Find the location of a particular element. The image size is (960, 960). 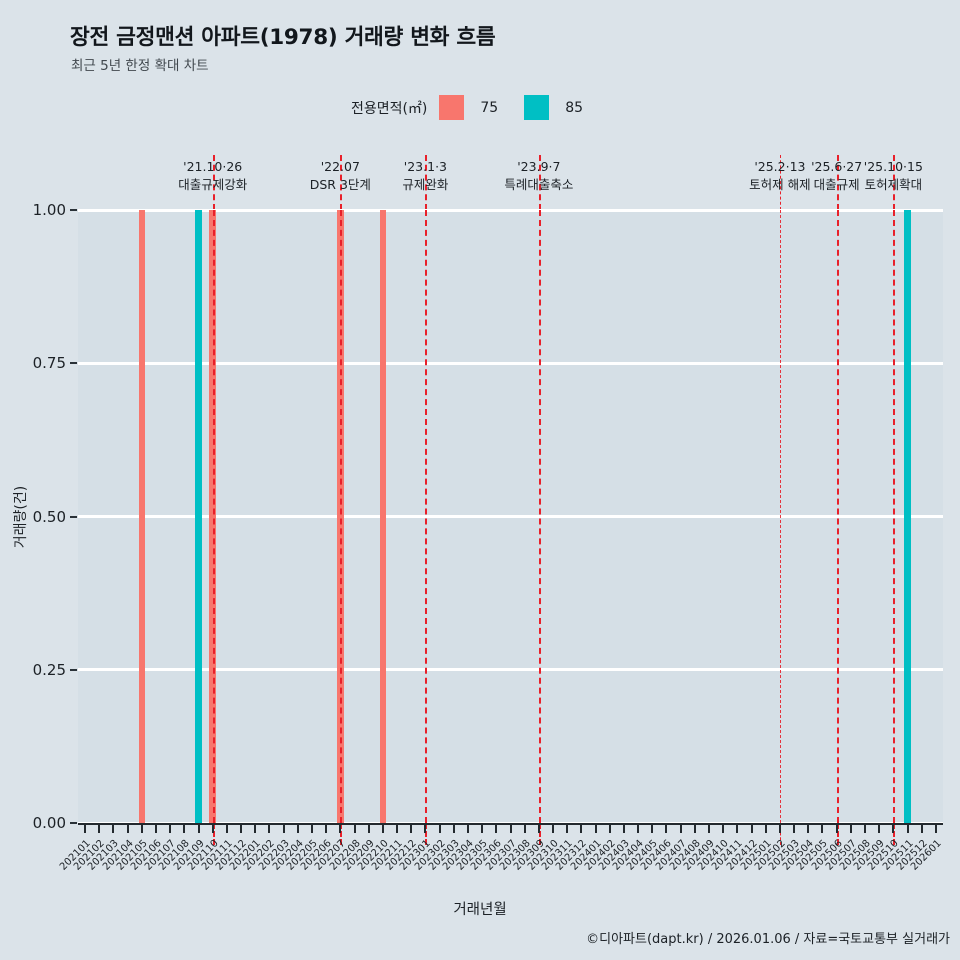

event-annotation-date: '23.1·3 is located at coordinates (425, 166).